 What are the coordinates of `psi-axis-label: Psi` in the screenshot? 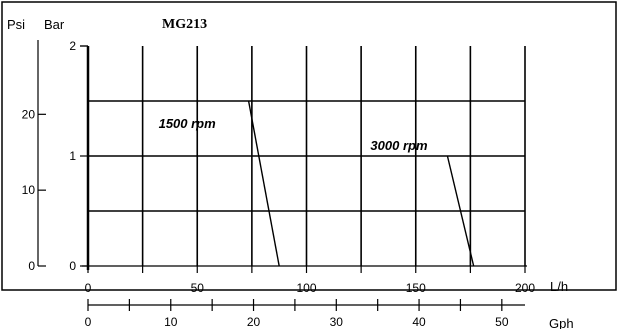 It's located at (16, 24).